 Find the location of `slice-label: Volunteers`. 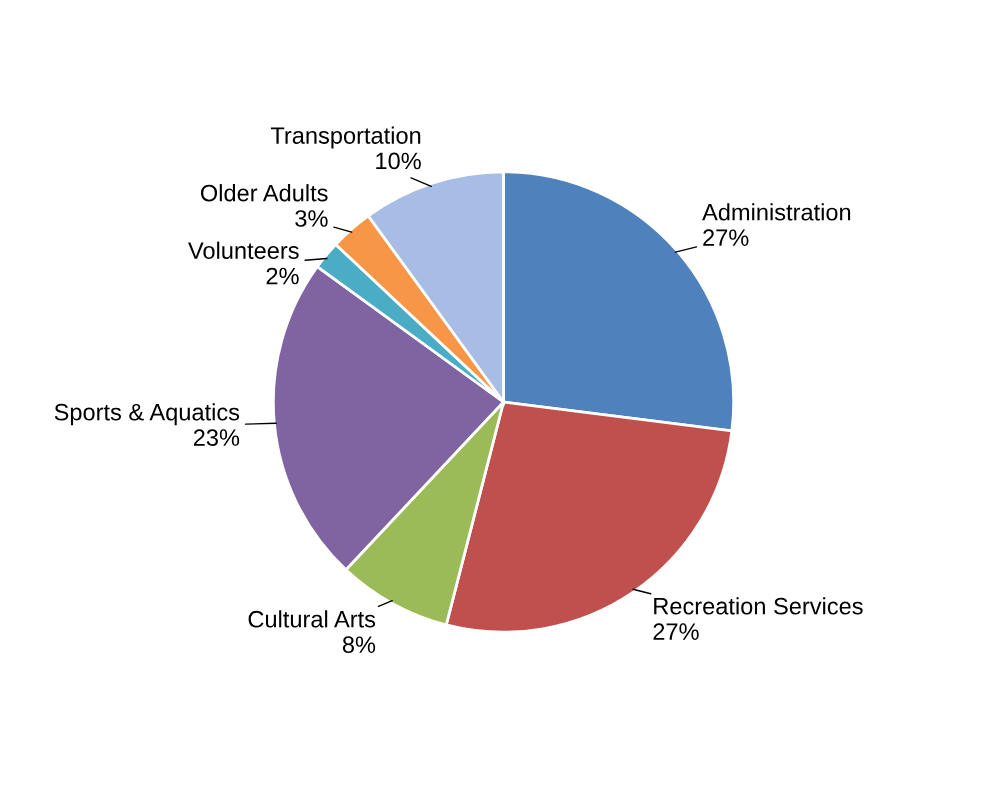

slice-label: Volunteers is located at coordinates (243, 250).